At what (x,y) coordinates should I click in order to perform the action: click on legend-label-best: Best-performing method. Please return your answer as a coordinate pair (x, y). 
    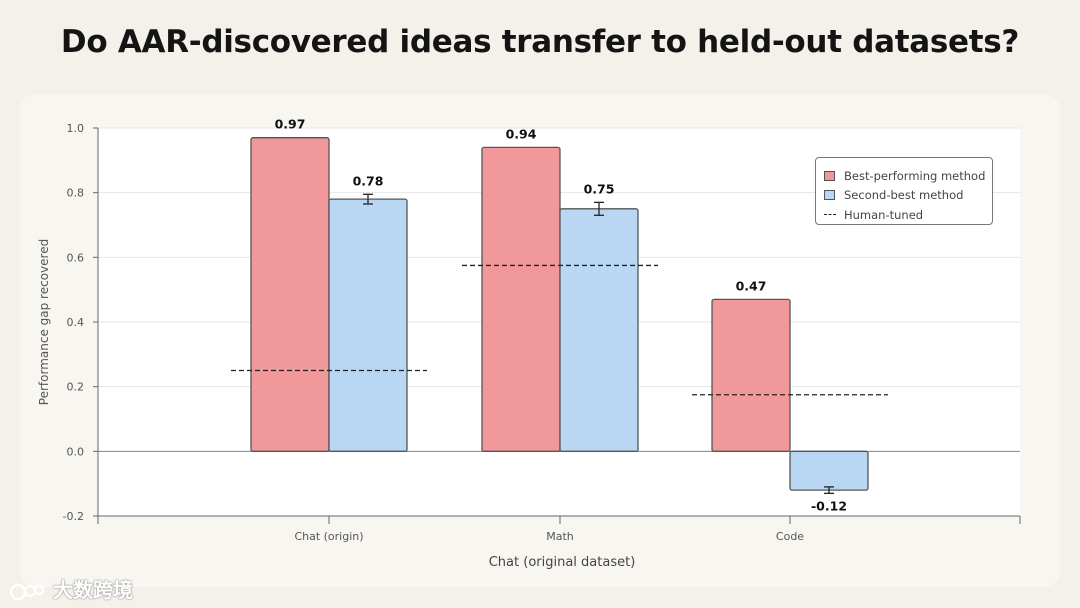
    Looking at the image, I should click on (915, 175).